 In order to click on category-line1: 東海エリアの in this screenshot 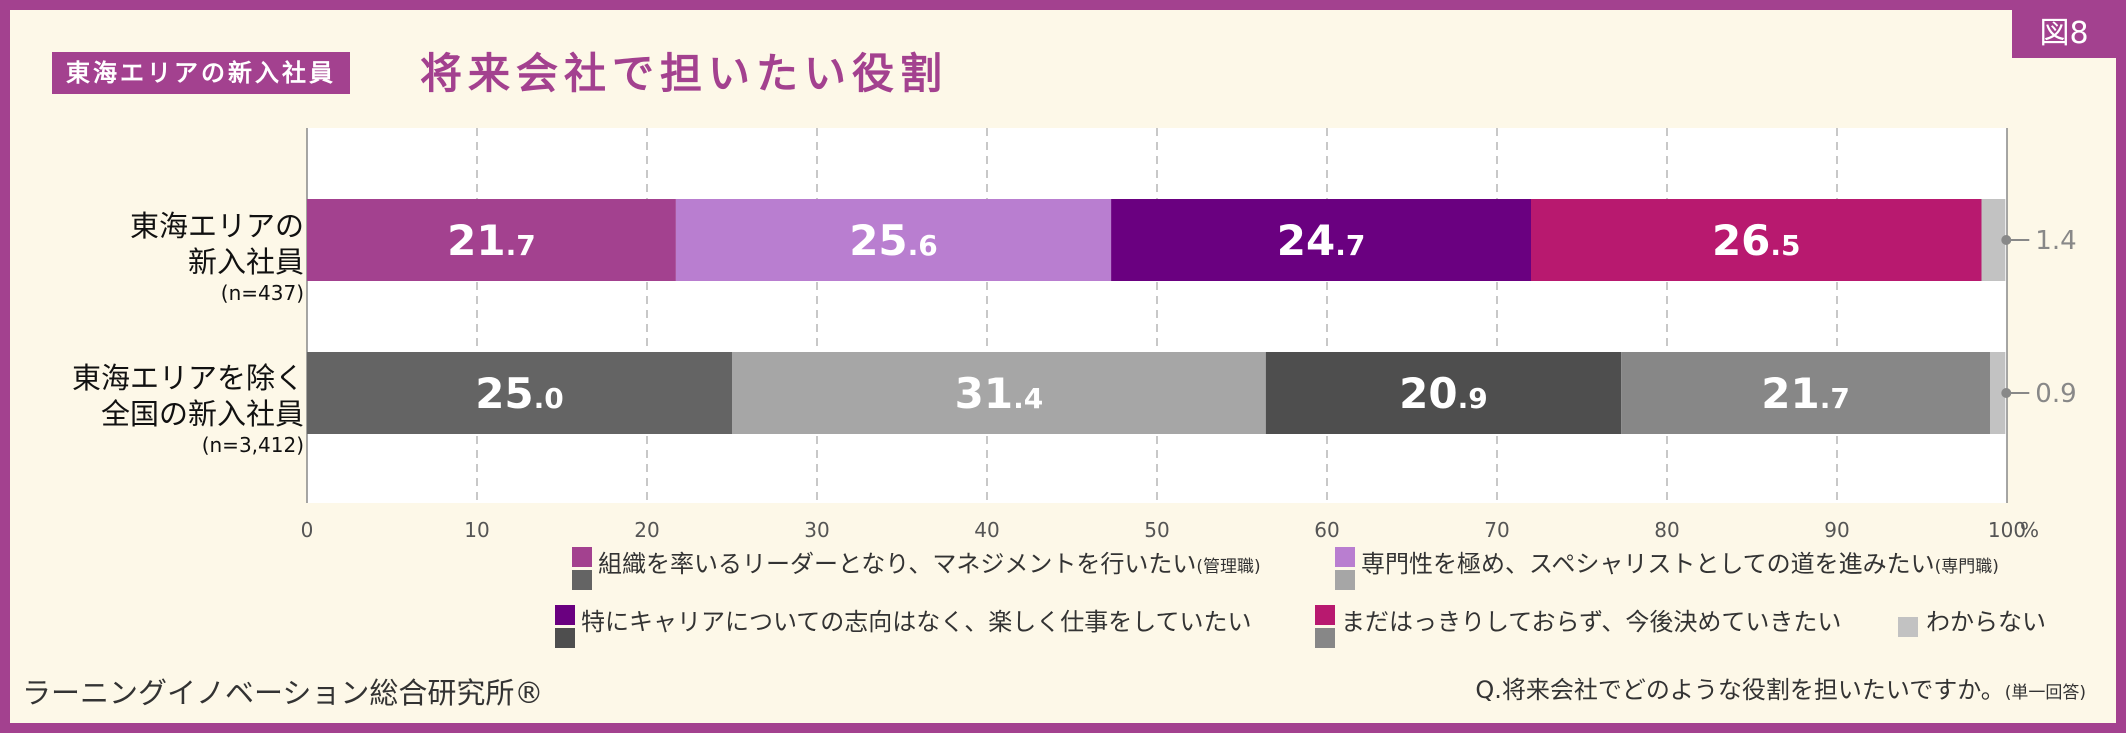, I will do `click(216, 226)`.